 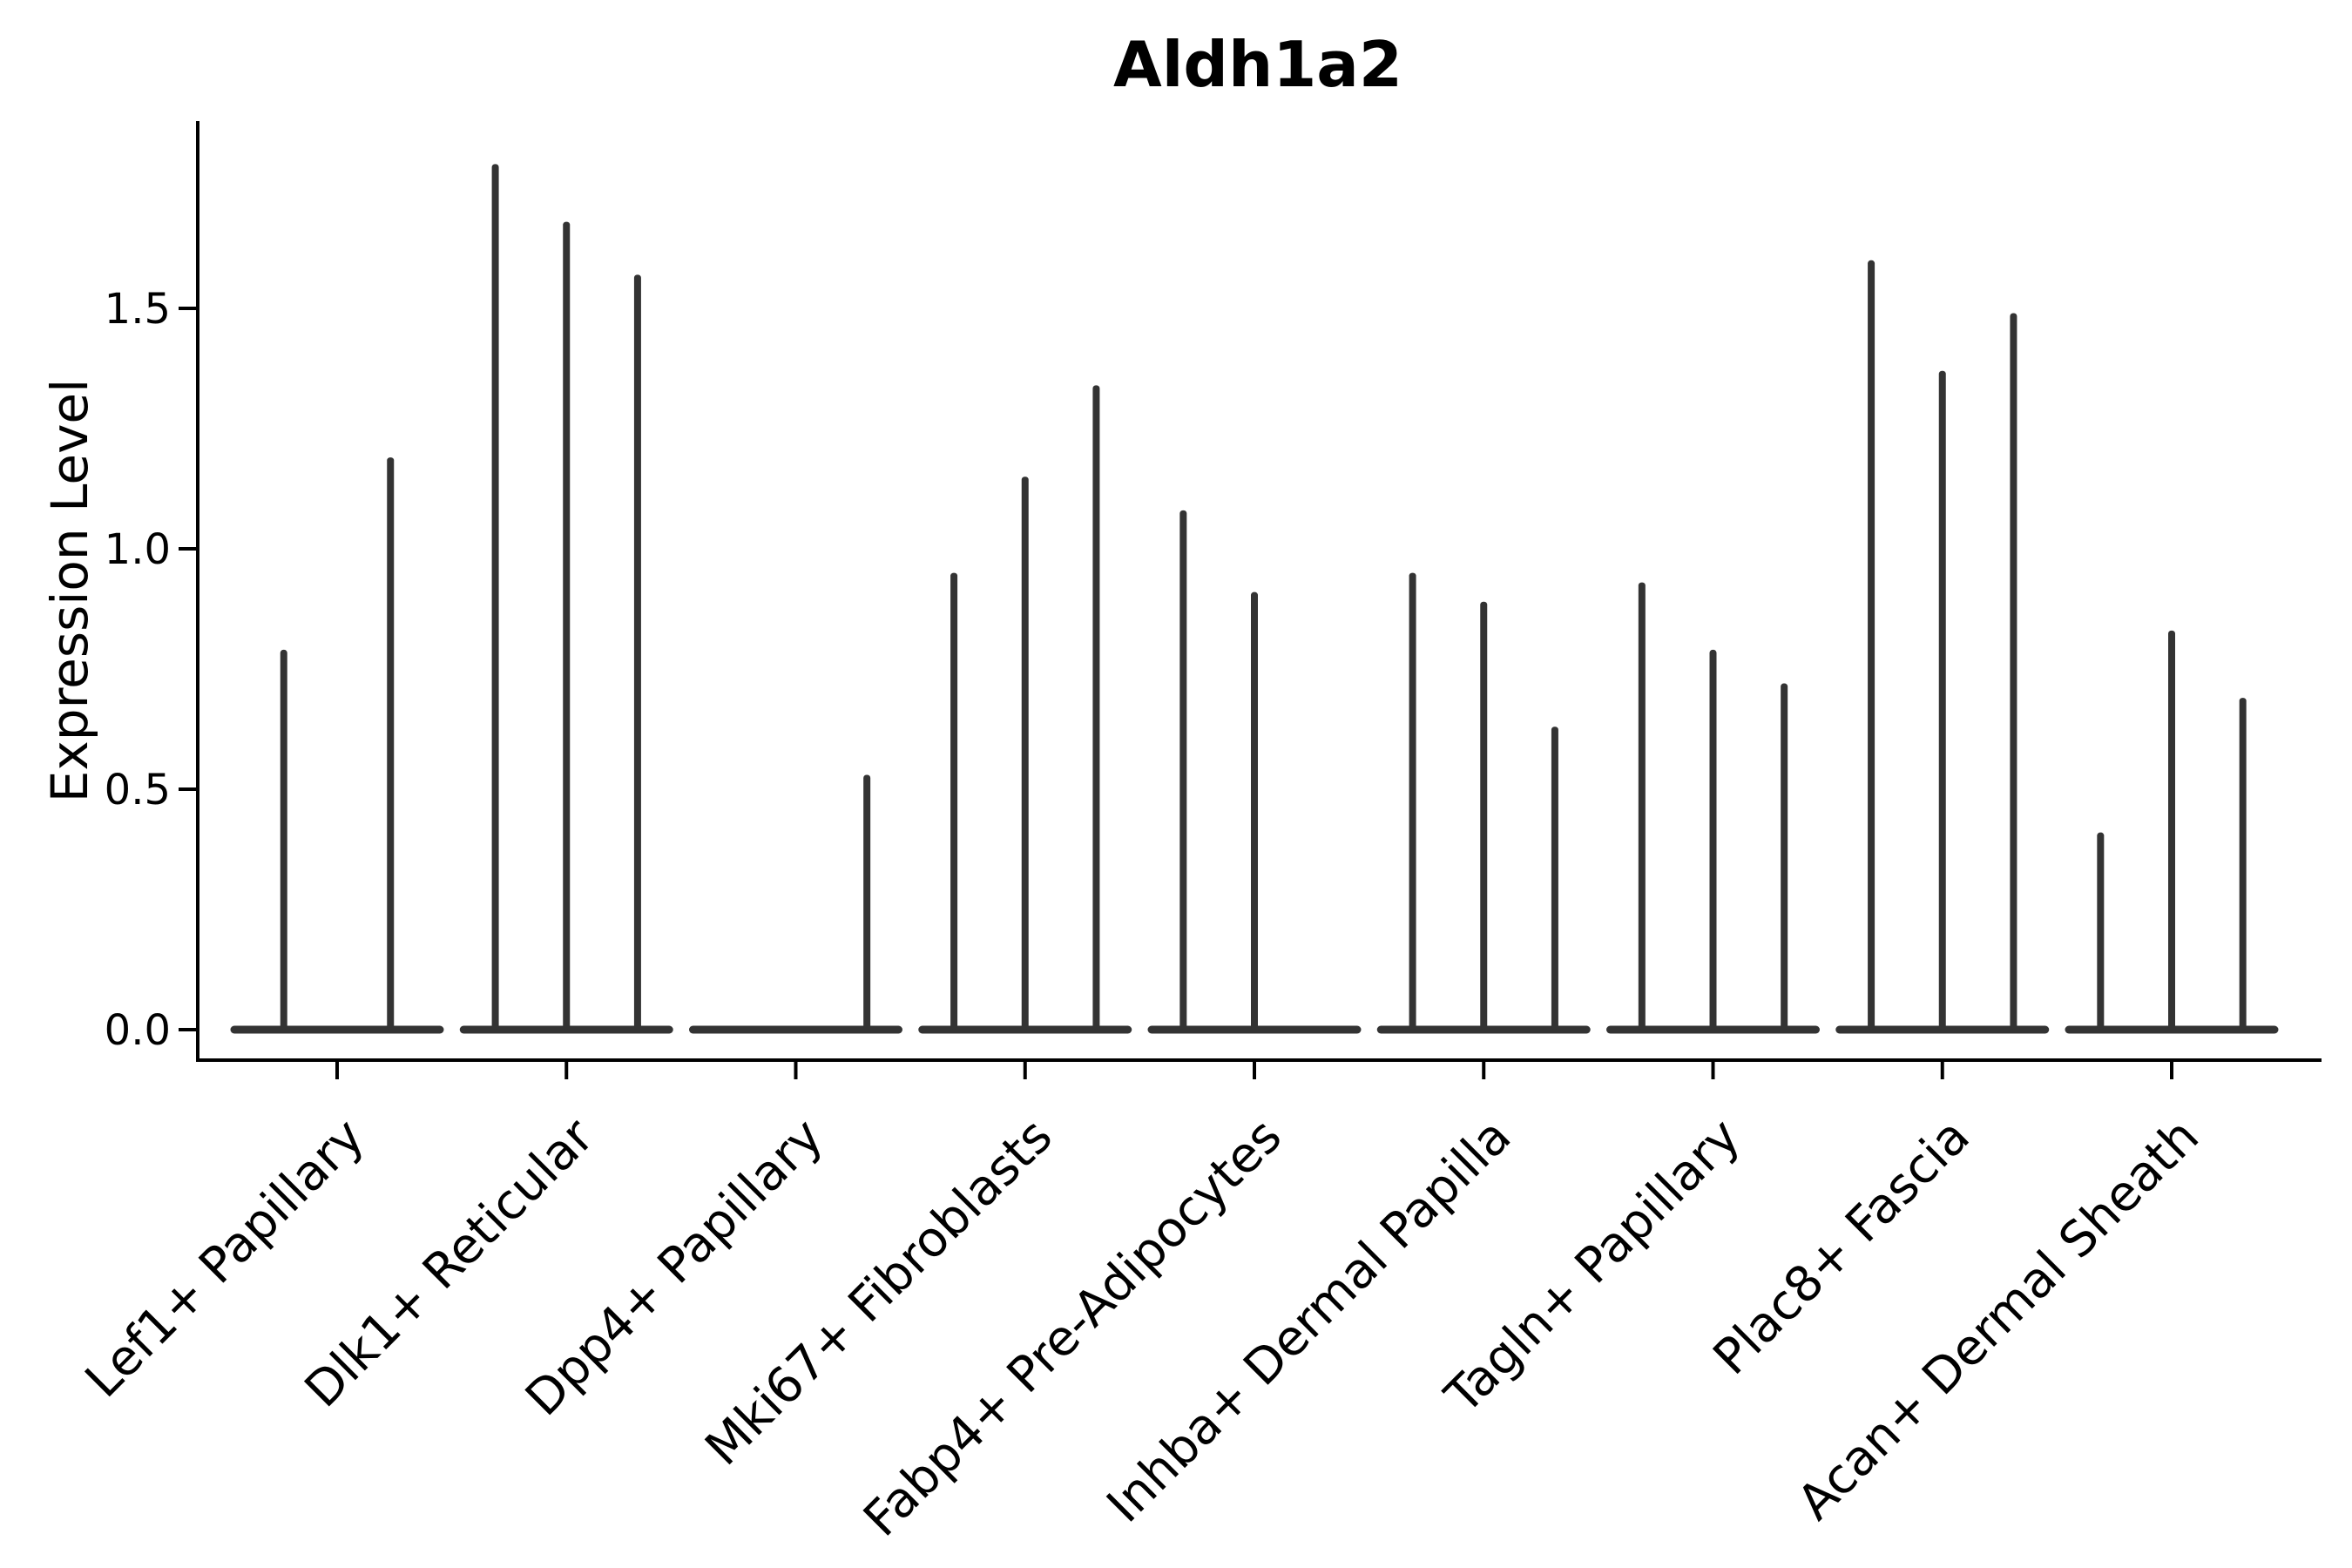 What do you see at coordinates (1073, 1328) in the screenshot?
I see `x-tick-label: Fabp4+ Pre-Adipocytes` at bounding box center [1073, 1328].